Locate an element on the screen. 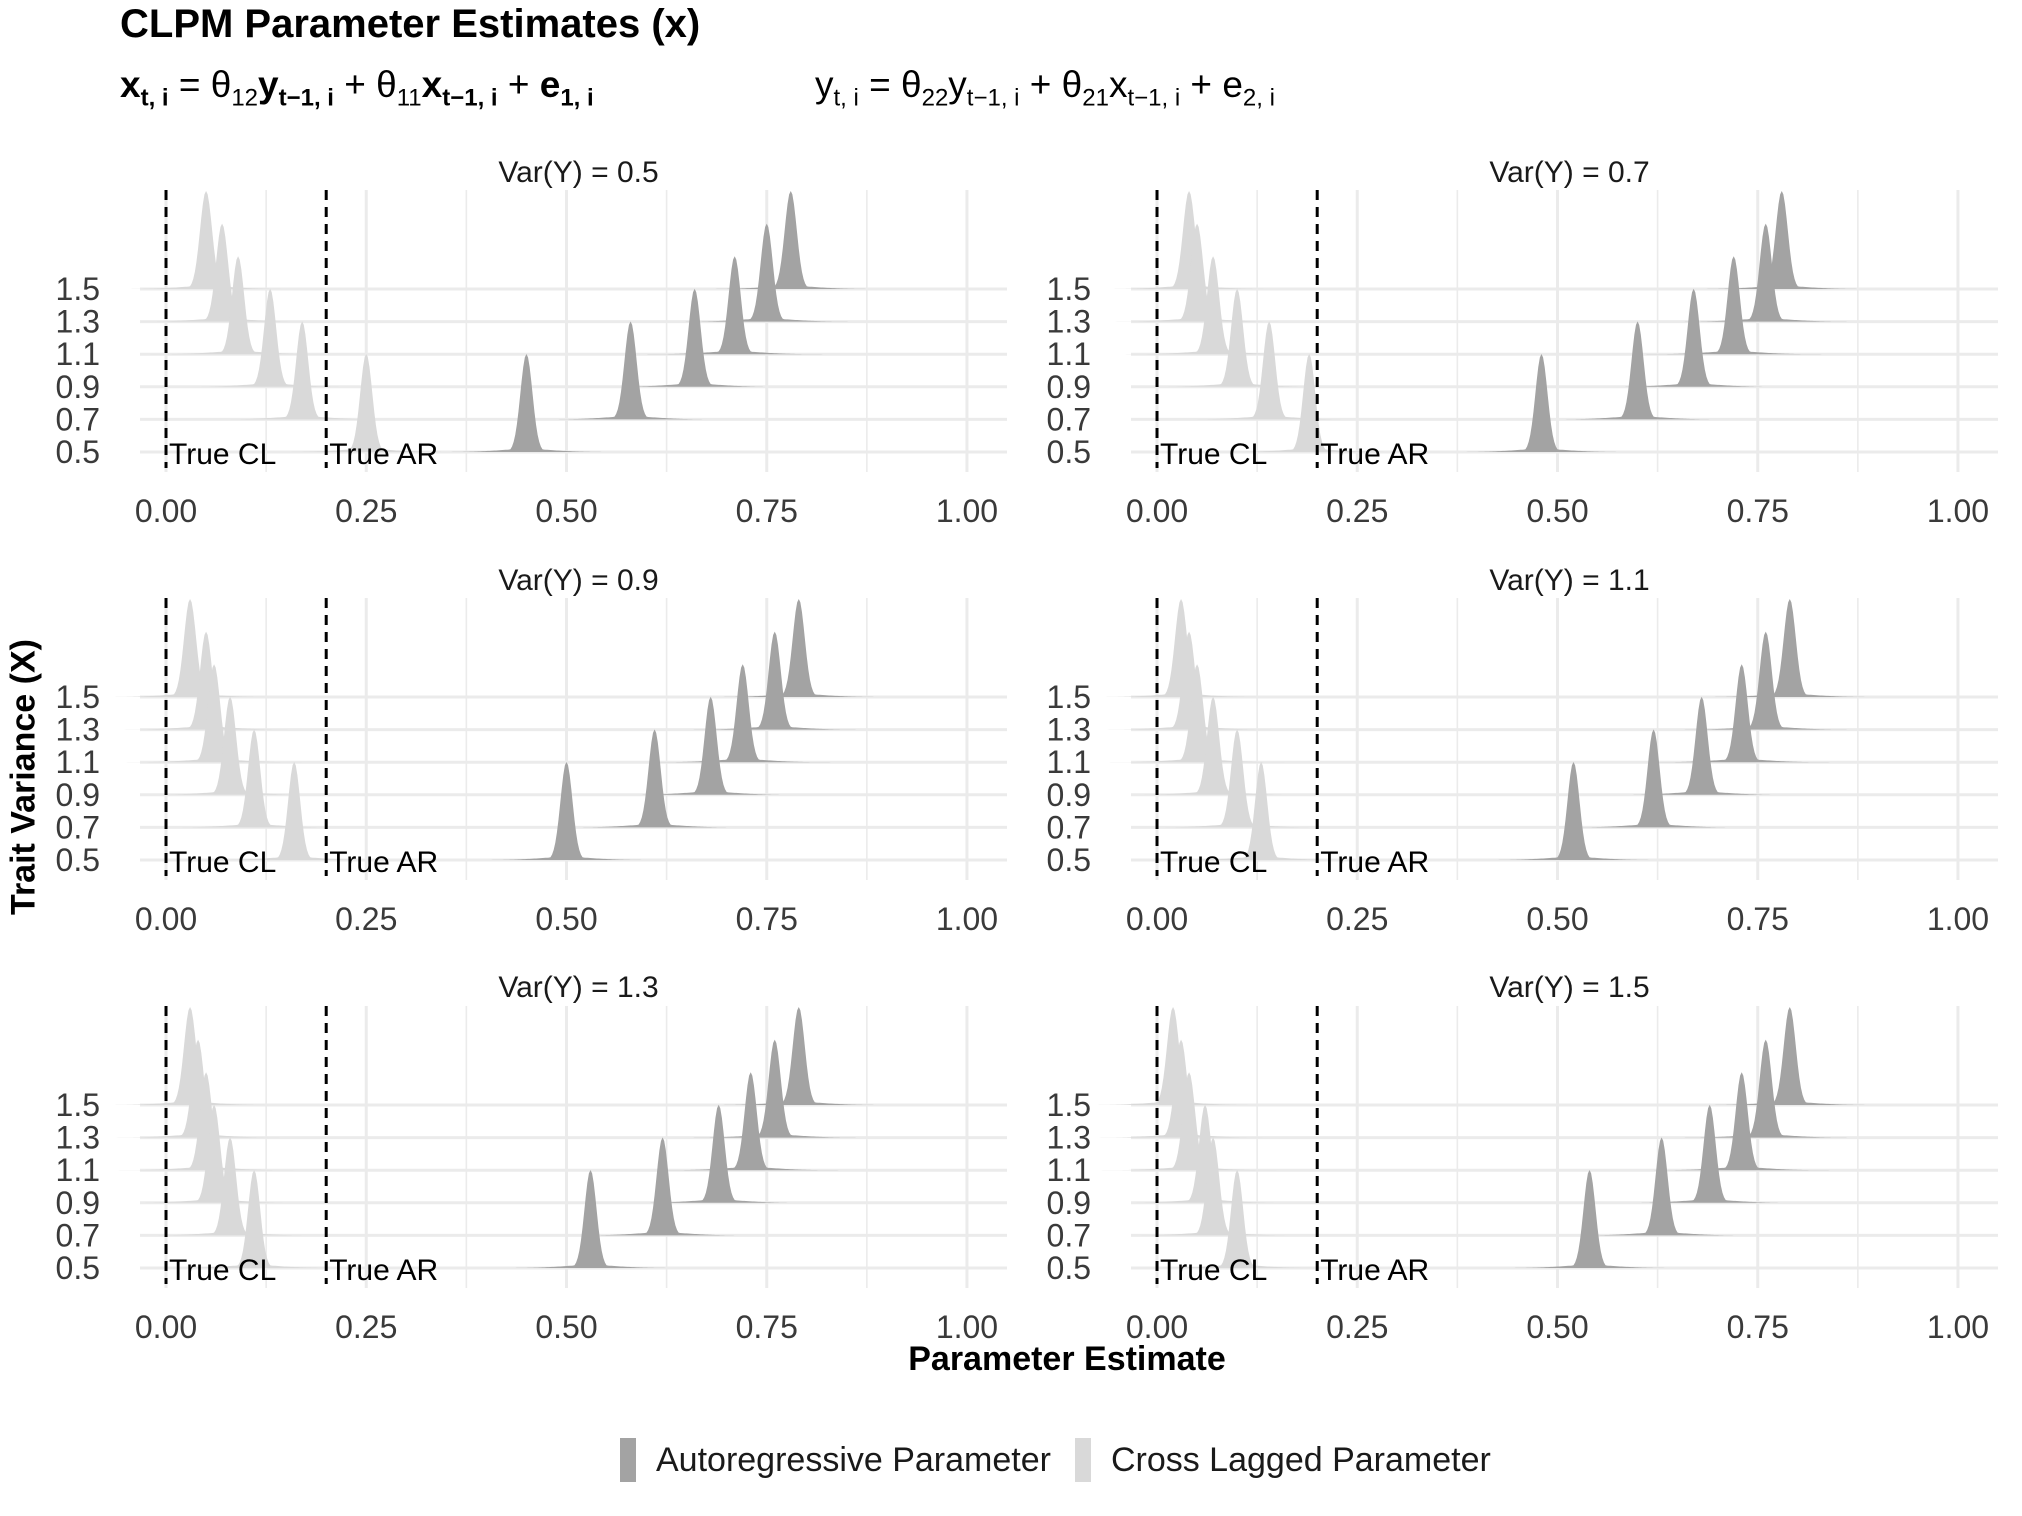  eq-x-v2: x is located at coordinates (432, 84).